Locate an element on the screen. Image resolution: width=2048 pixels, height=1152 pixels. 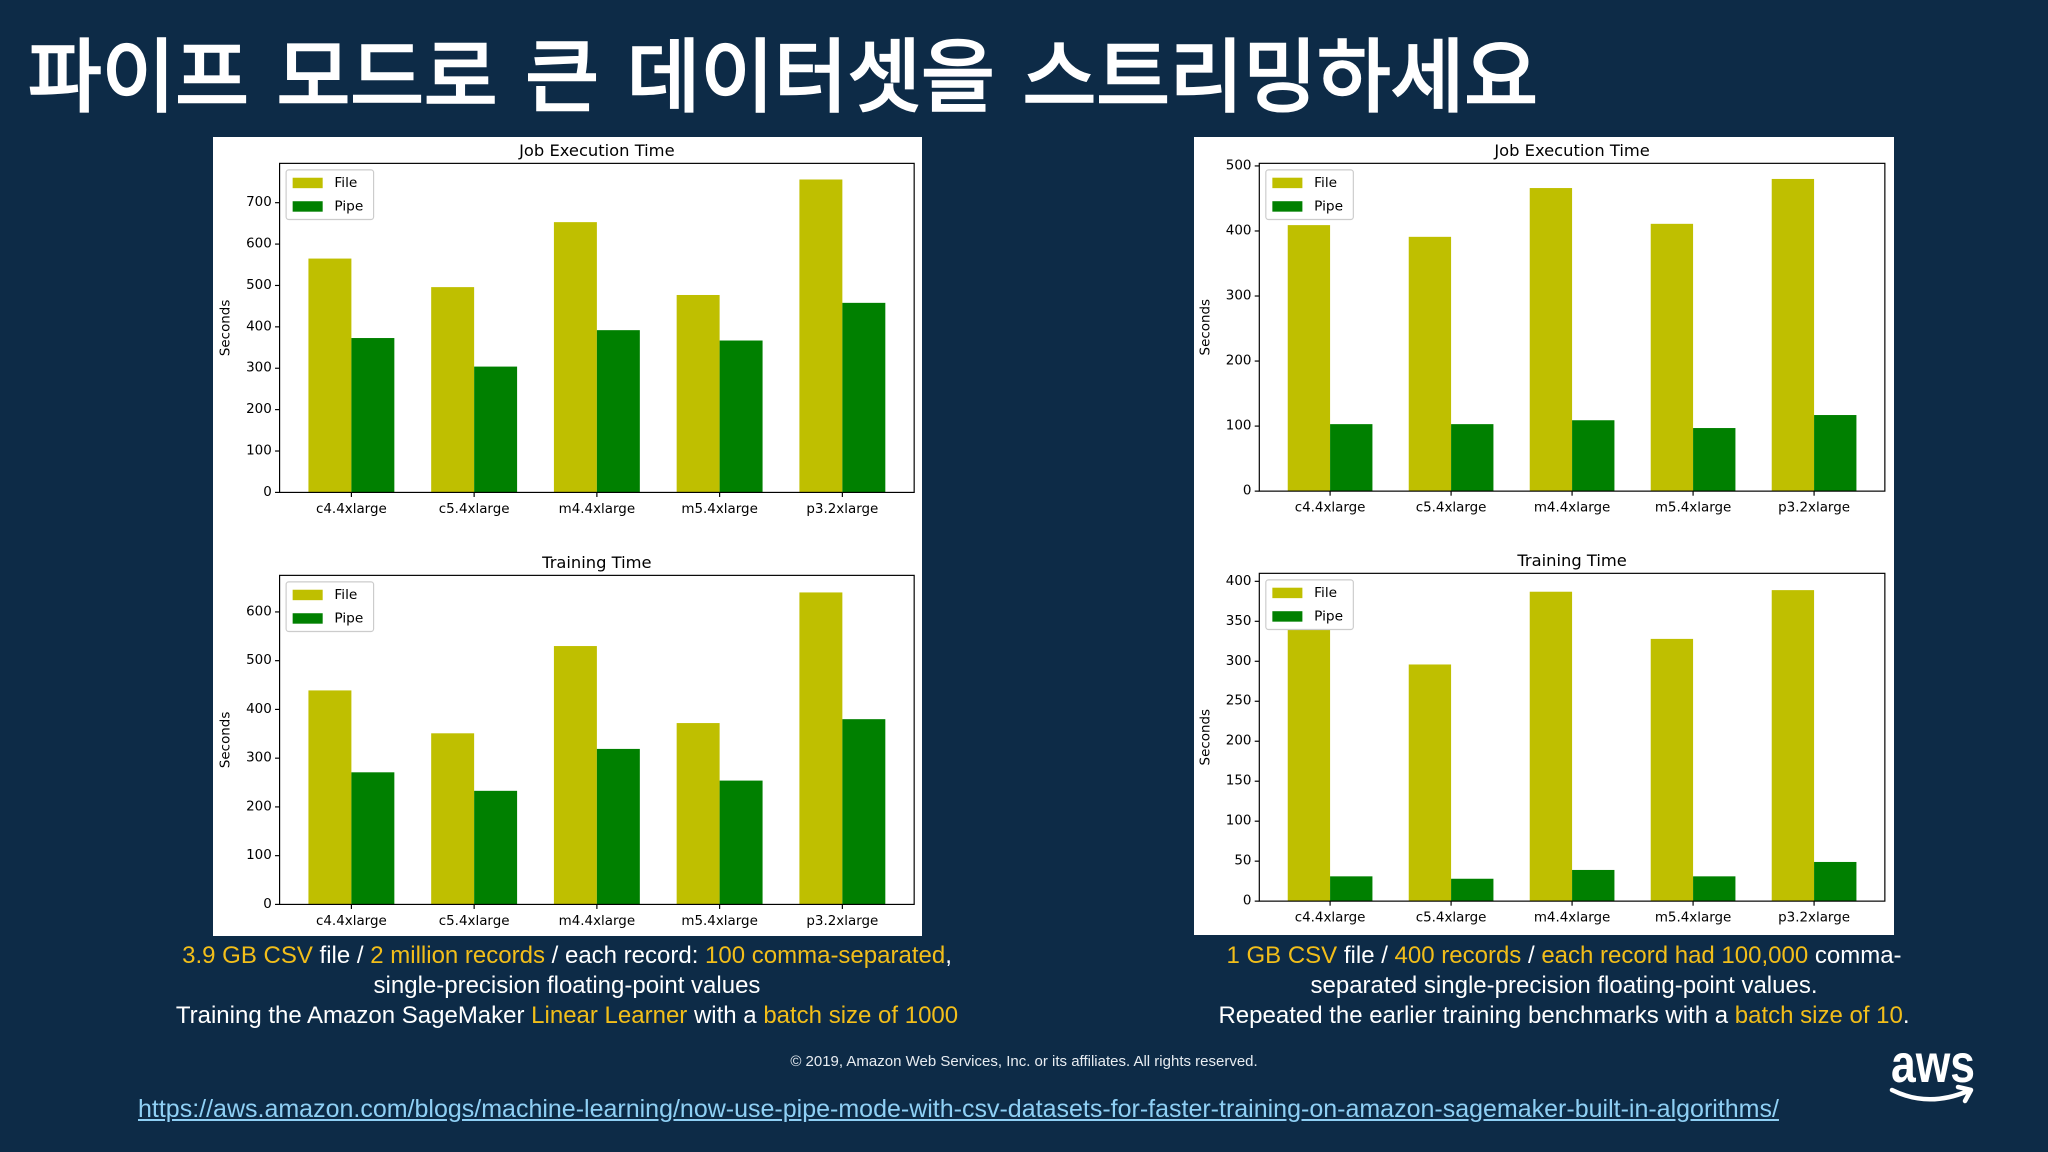
y-tick-label: 0 is located at coordinates (1247, 491).